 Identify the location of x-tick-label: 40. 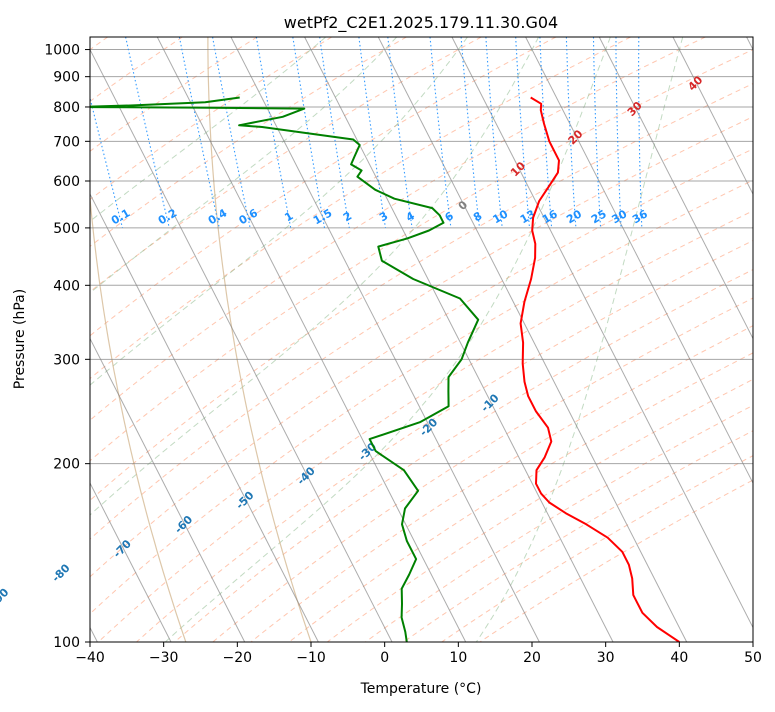
(679, 658).